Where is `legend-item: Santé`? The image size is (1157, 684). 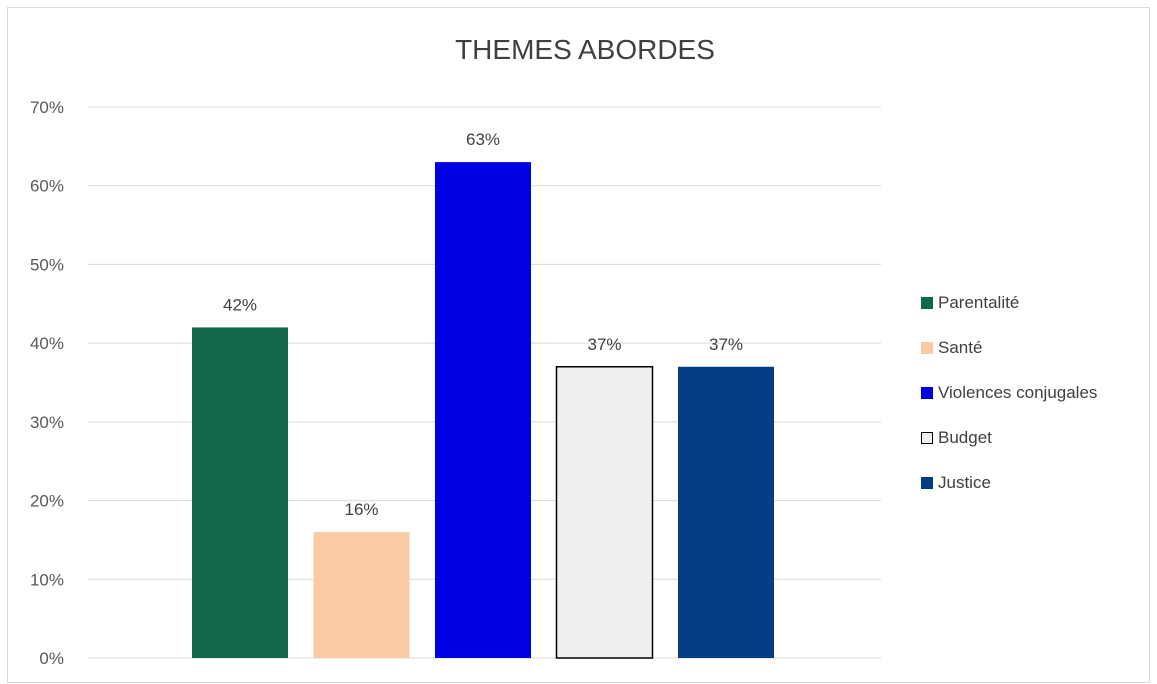
legend-item: Santé is located at coordinates (1009, 347).